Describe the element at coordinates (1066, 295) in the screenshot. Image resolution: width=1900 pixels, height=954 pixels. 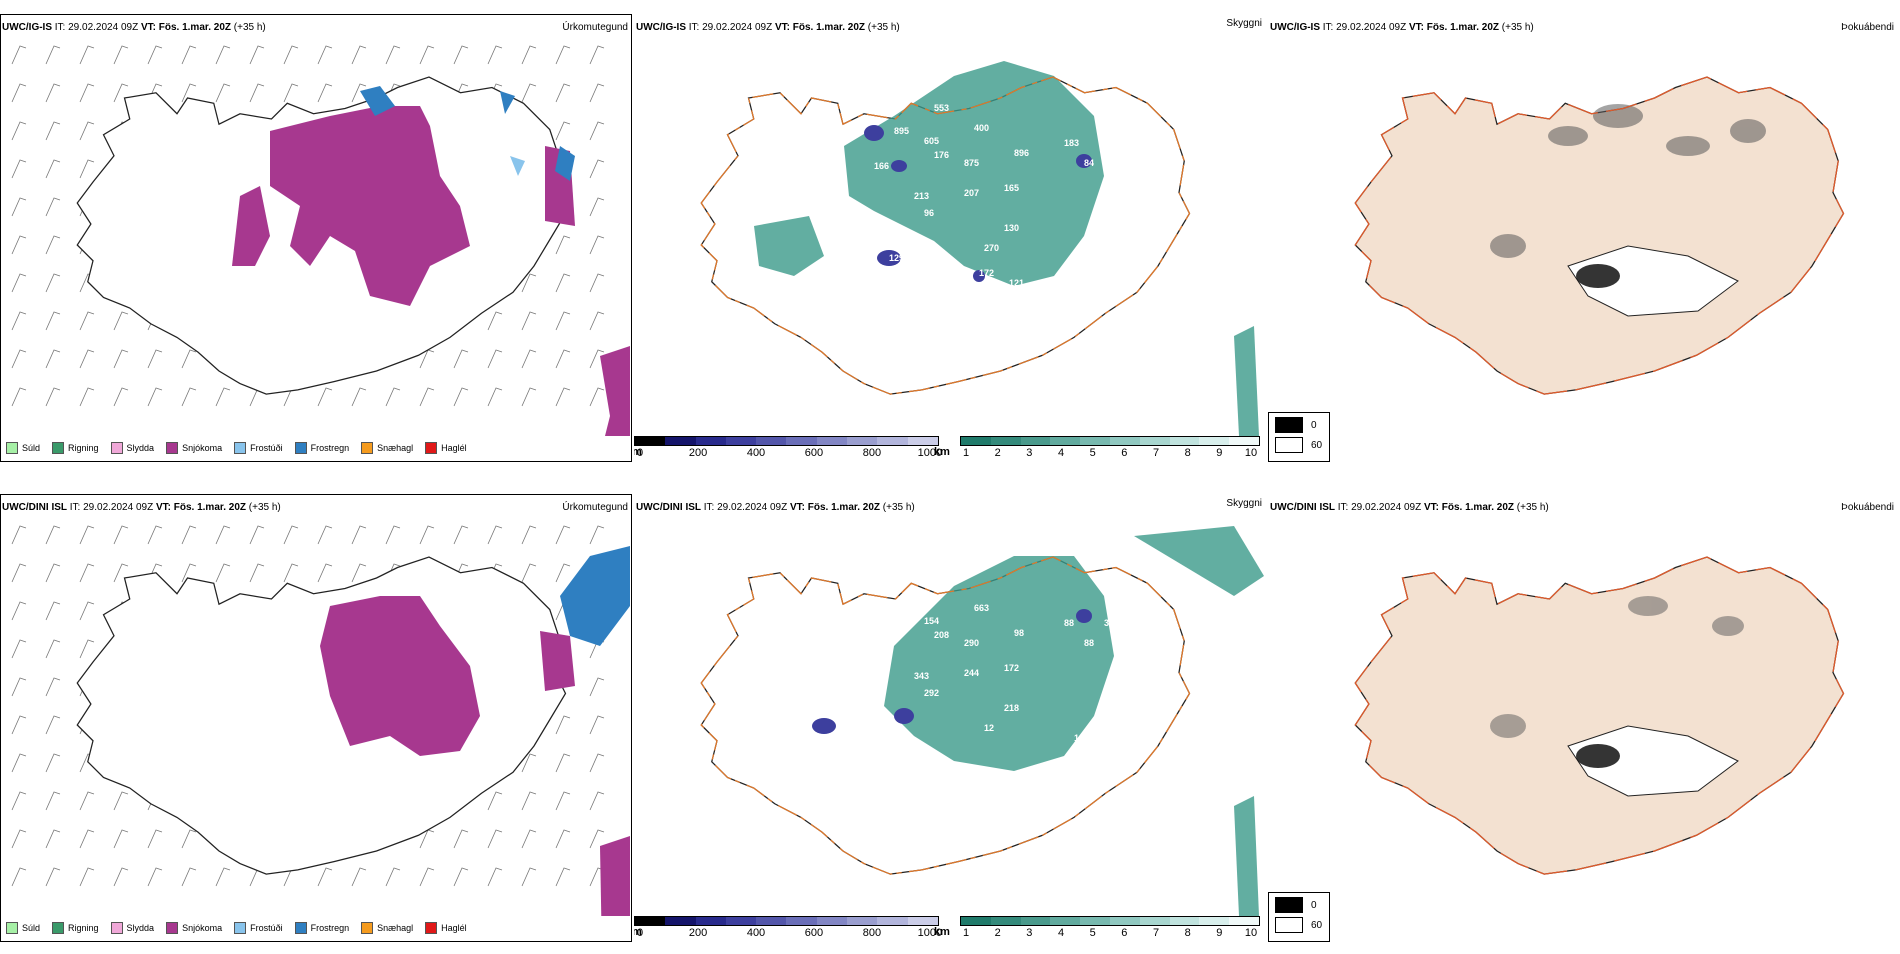
I see `cloud-base-label: 361` at that location.